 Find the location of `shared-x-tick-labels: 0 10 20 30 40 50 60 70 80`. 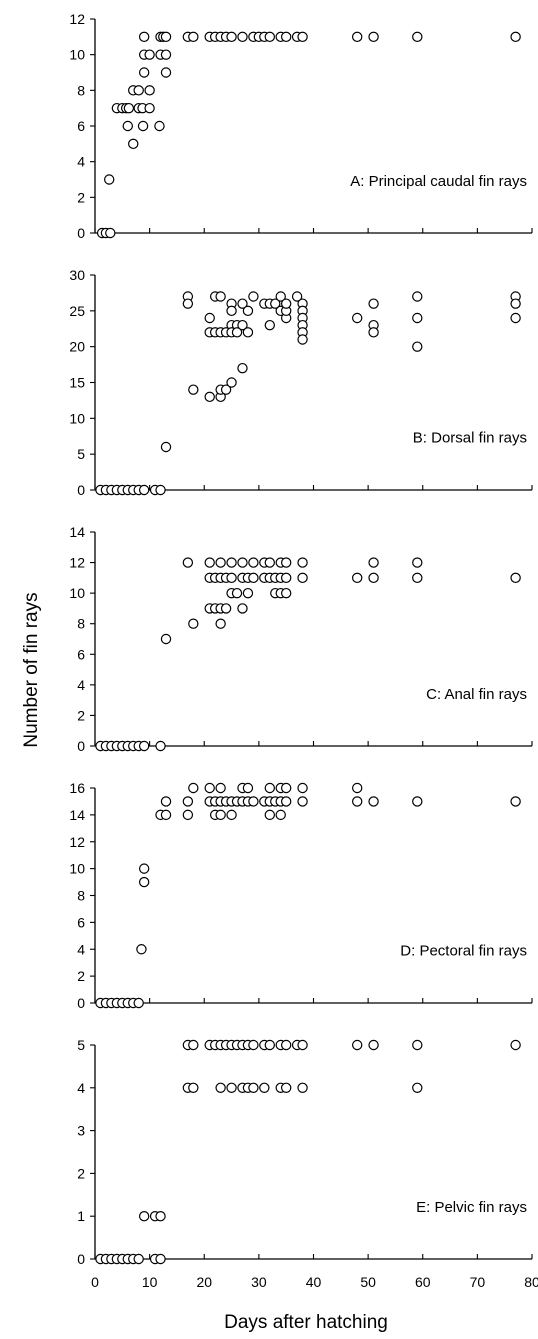

shared-x-tick-labels: 0 10 20 30 40 50 60 70 80 is located at coordinates (314, 1282).